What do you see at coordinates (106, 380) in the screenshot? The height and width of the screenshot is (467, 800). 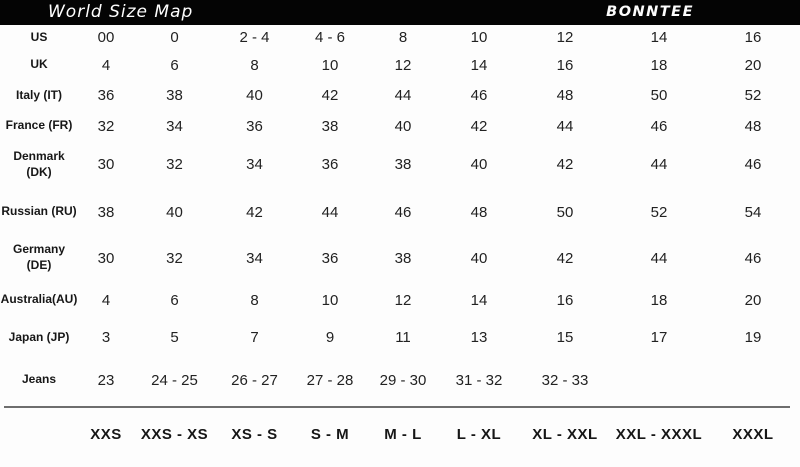 I see `size-cell: 23` at bounding box center [106, 380].